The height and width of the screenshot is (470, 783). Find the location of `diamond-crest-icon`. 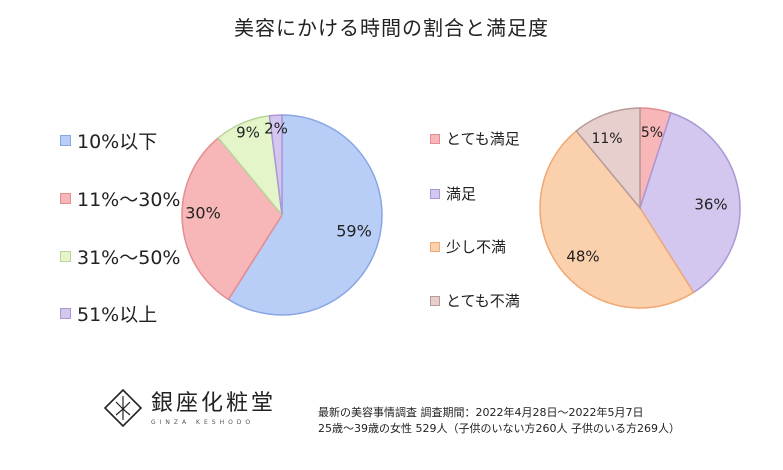

diamond-crest-icon is located at coordinates (123, 408).